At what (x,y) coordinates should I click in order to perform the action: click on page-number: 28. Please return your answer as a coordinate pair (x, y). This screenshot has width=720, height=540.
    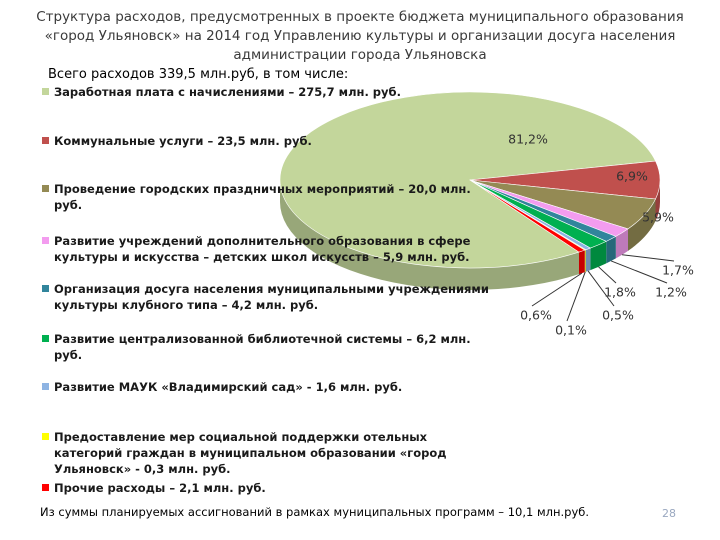
    Looking at the image, I should click on (669, 513).